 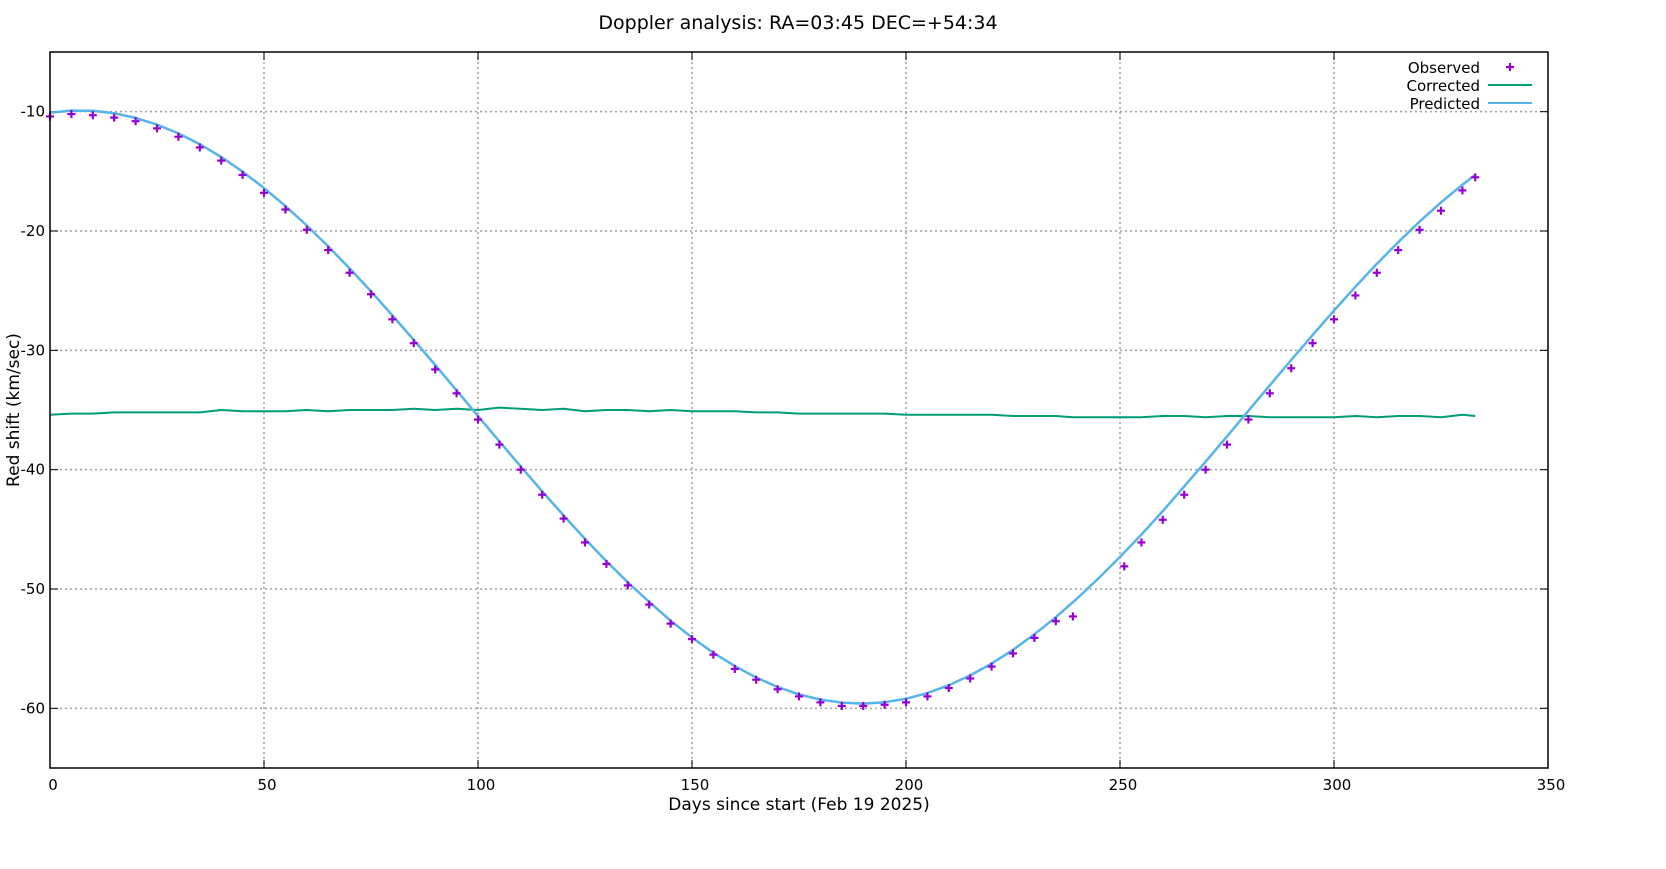 What do you see at coordinates (33, 231) in the screenshot?
I see `y-tick-label: -20` at bounding box center [33, 231].